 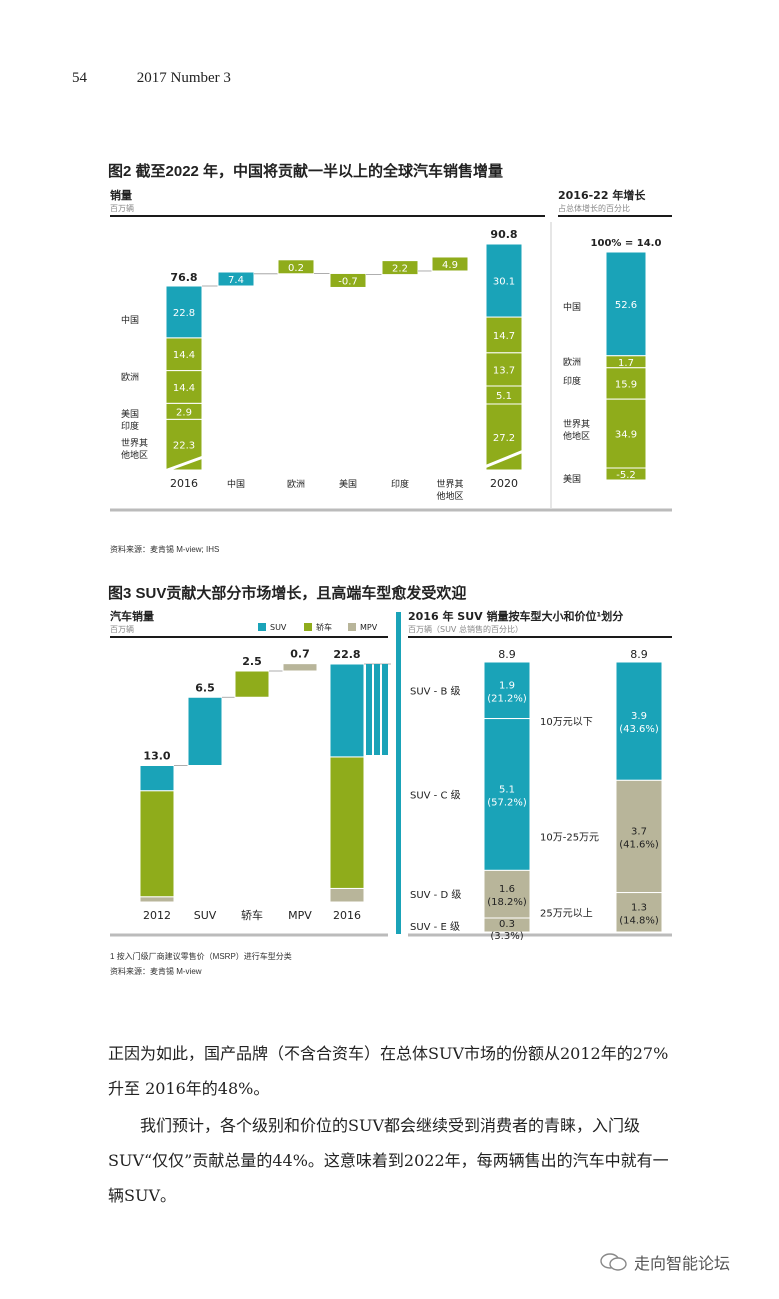 What do you see at coordinates (507, 789) in the screenshot?
I see `fig3-suv-value: 5.1` at bounding box center [507, 789].